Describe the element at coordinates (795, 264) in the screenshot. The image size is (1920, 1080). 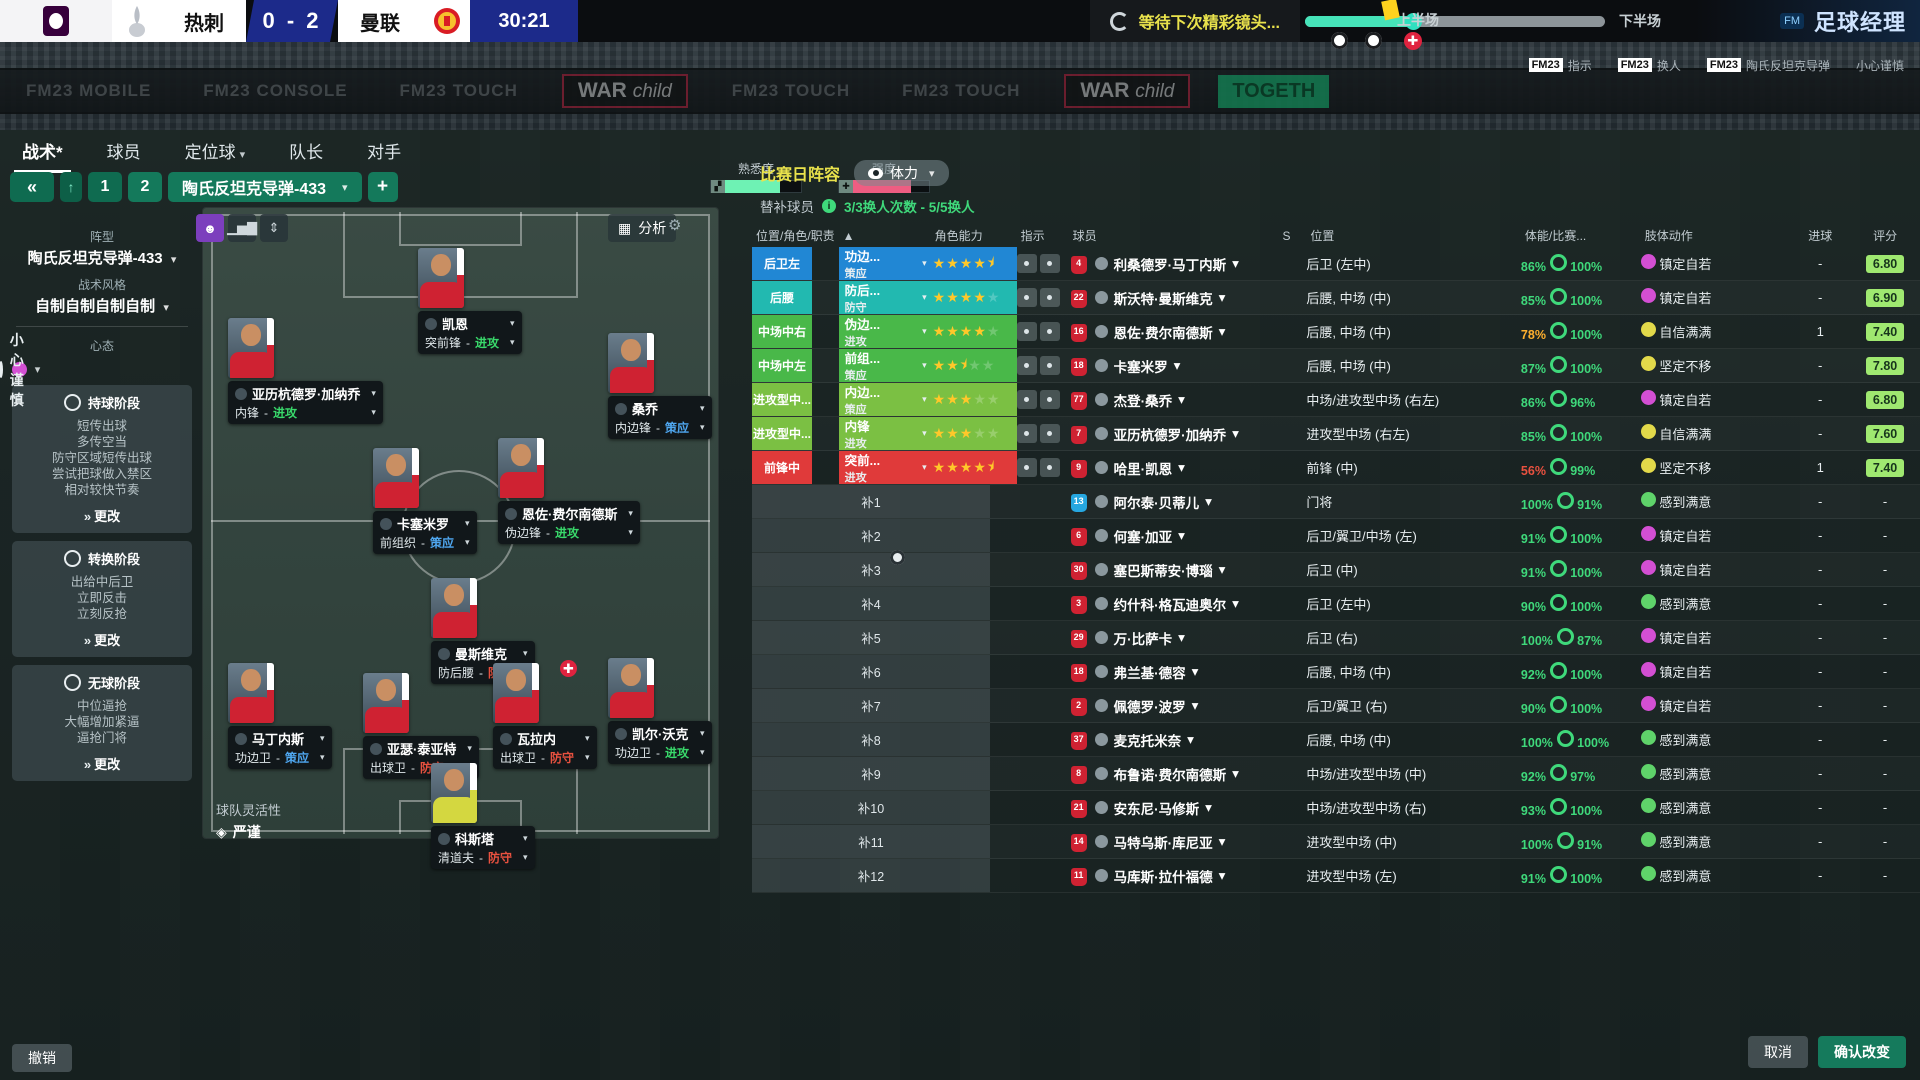
I see `cell-position-tag: 后卫左` at that location.